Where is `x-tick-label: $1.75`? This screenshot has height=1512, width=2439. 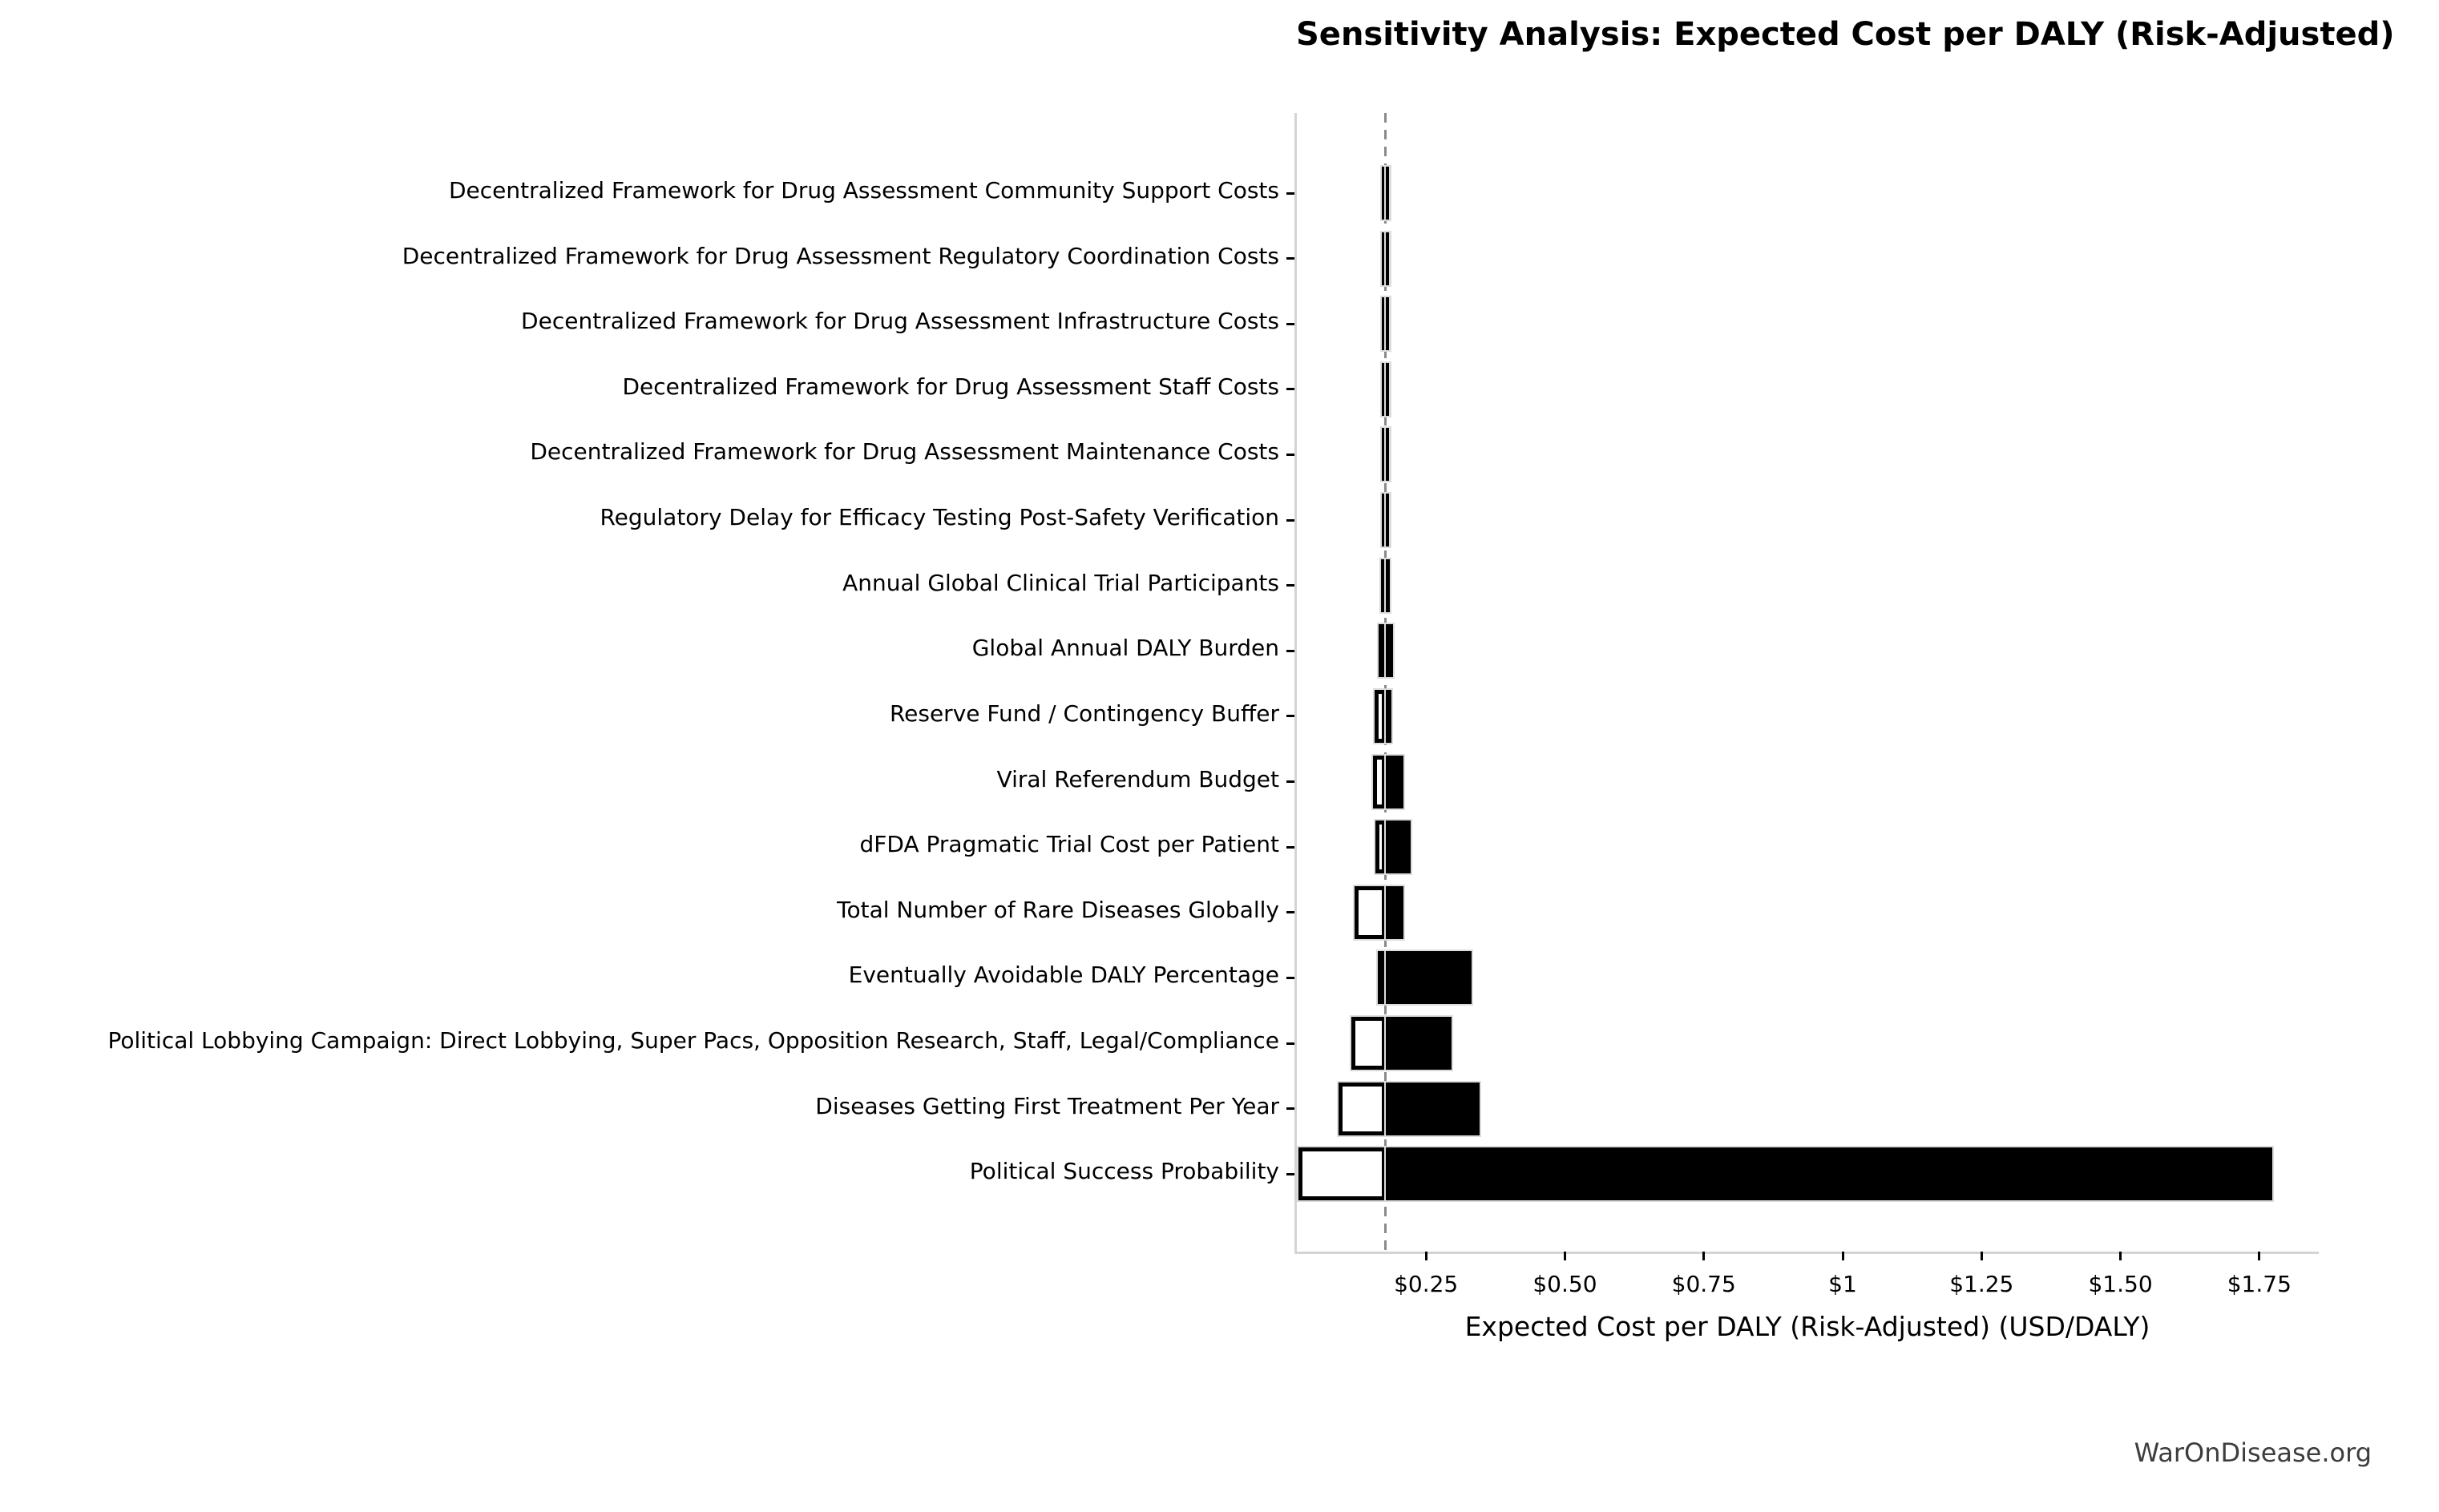 x-tick-label: $1.75 is located at coordinates (2259, 1284).